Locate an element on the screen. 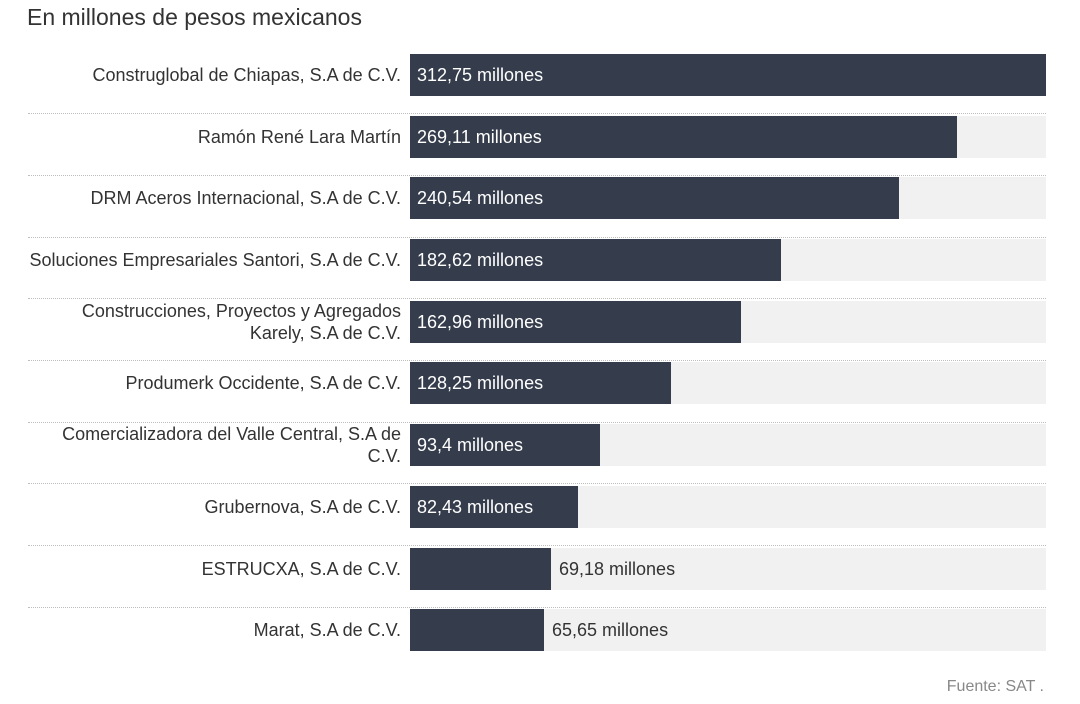 The height and width of the screenshot is (704, 1080). bar-track: 182,62 millones is located at coordinates (728, 260).